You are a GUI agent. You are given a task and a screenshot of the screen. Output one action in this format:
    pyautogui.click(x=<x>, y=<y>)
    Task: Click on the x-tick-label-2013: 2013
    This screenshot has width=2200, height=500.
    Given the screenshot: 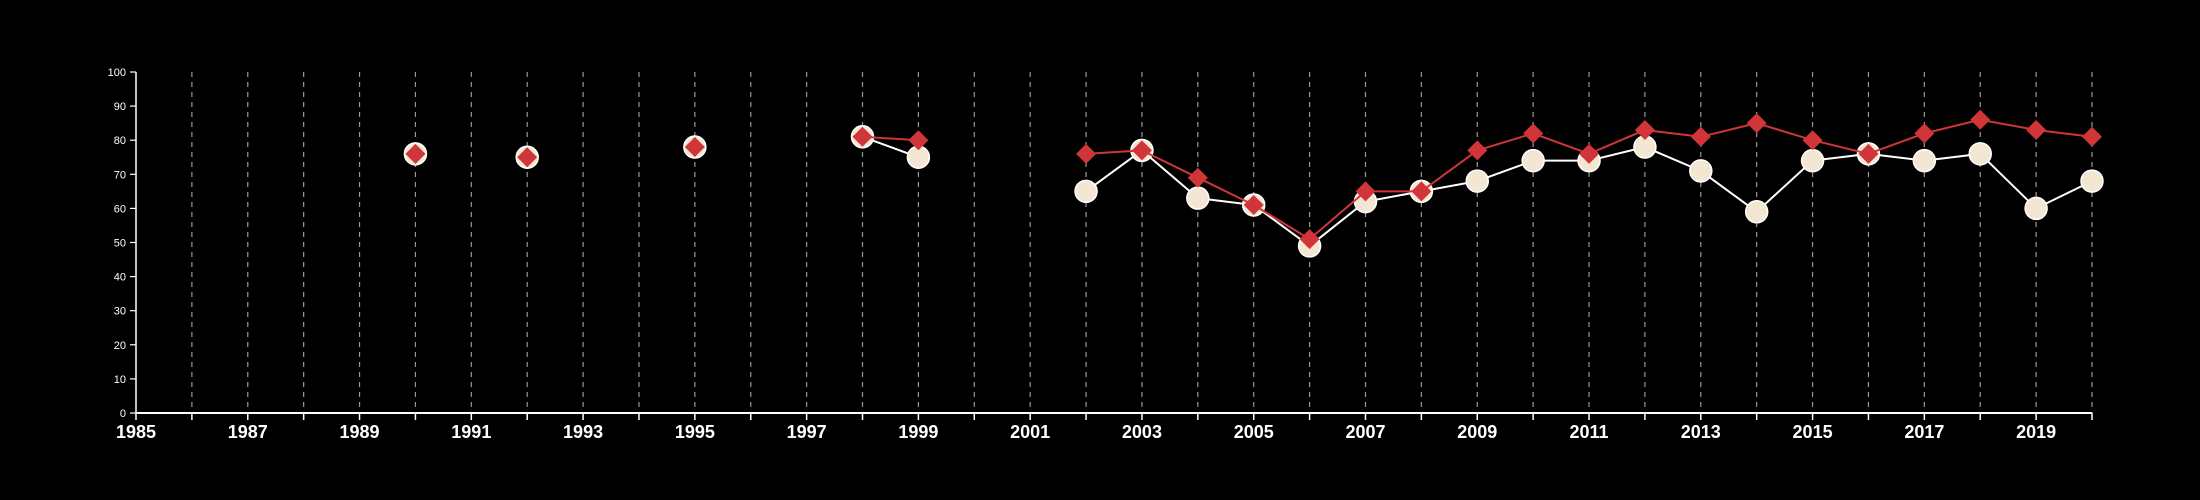 What is the action you would take?
    pyautogui.click(x=1701, y=432)
    